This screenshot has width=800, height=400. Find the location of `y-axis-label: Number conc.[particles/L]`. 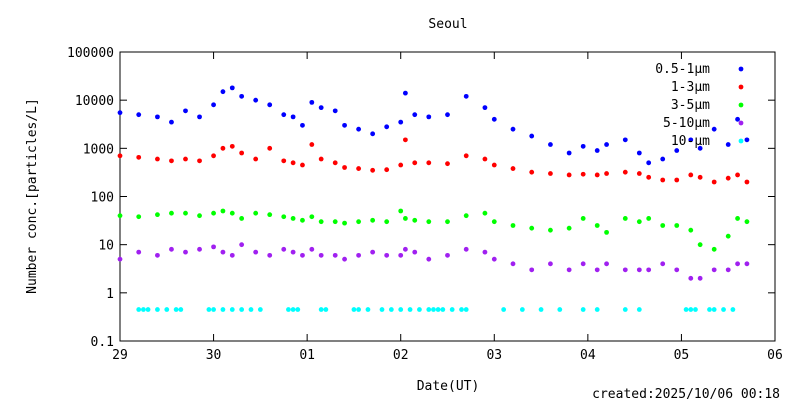

y-axis-label: Number conc.[particles/L] is located at coordinates (32, 196).